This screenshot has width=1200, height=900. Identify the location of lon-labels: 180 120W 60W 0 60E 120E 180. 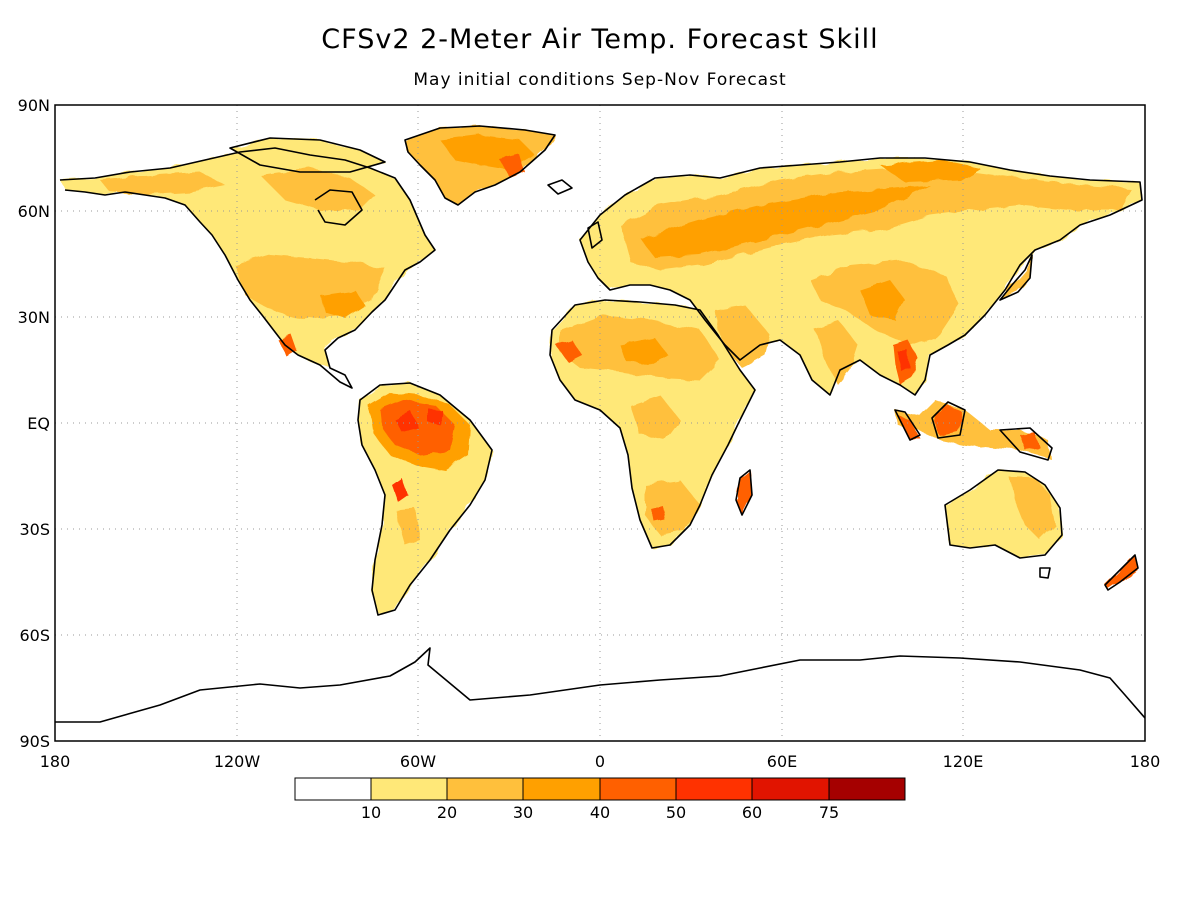
(600, 761).